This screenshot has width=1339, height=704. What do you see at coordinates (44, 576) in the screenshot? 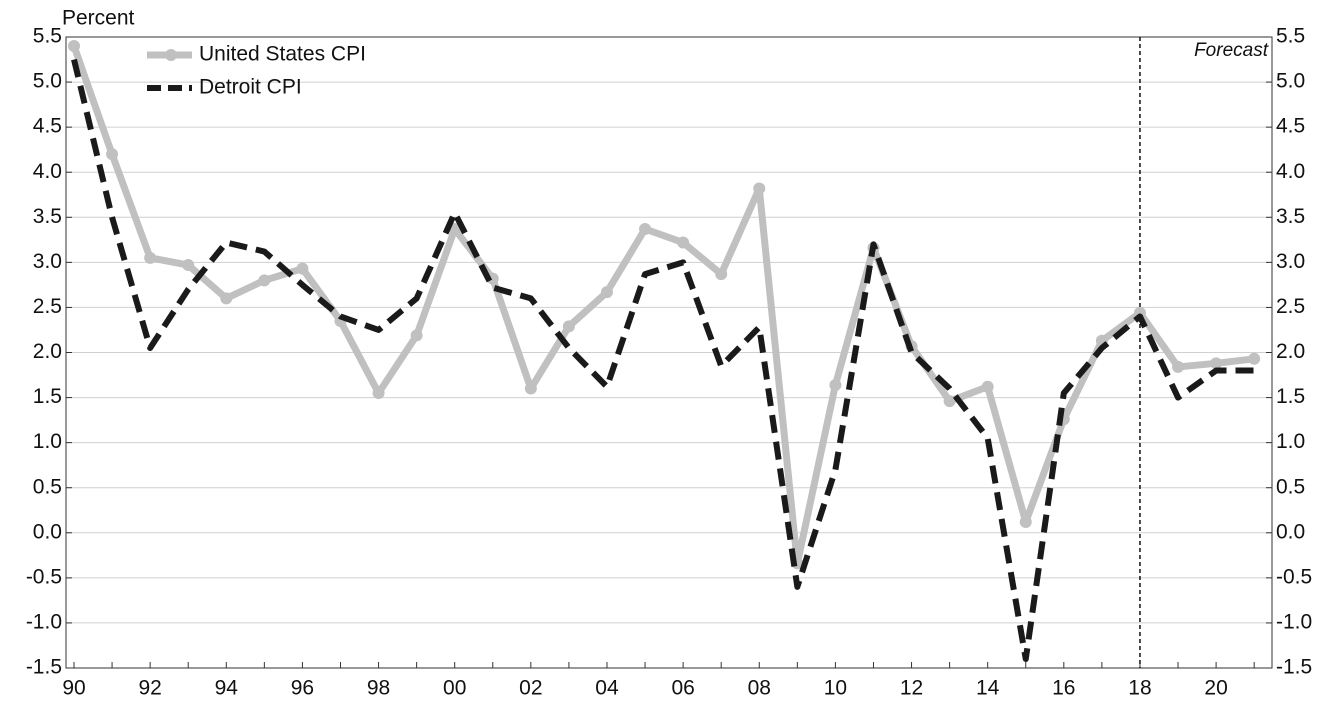
I see `y-tick-label: -0.5` at bounding box center [44, 576].